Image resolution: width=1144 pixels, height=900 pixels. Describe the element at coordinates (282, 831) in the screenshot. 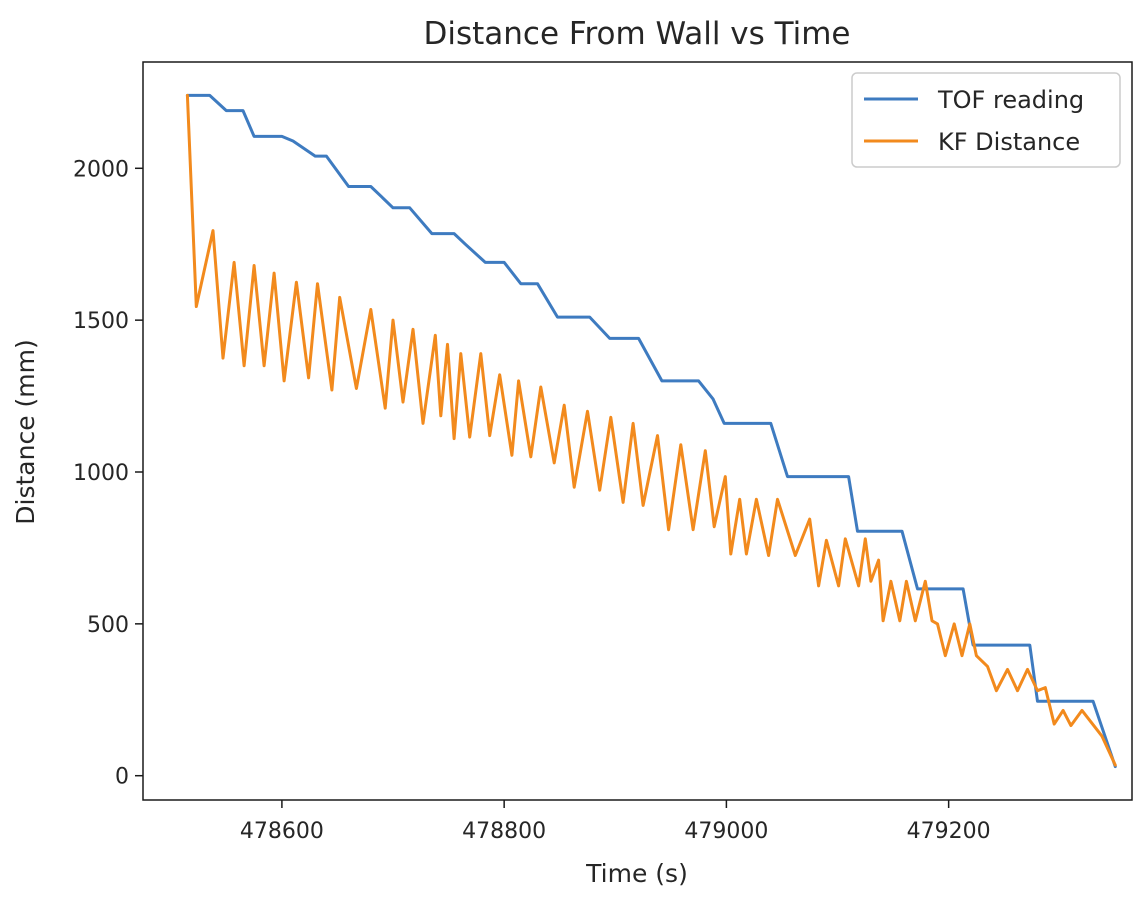

I see `x-tick-label: 478600` at that location.